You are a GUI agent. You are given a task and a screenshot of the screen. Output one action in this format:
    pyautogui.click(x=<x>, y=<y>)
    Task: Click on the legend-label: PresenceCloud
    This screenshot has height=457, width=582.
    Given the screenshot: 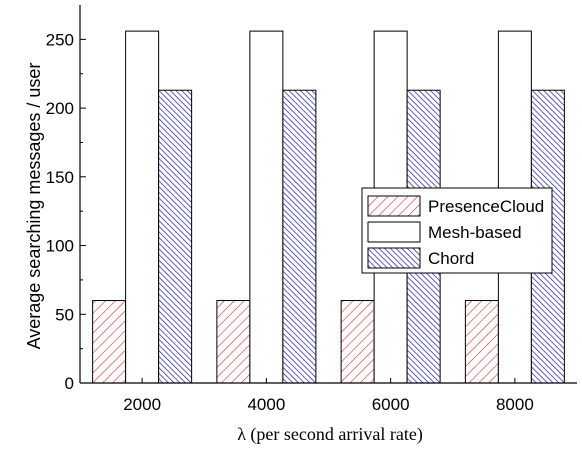 What is the action you would take?
    pyautogui.click(x=486, y=206)
    